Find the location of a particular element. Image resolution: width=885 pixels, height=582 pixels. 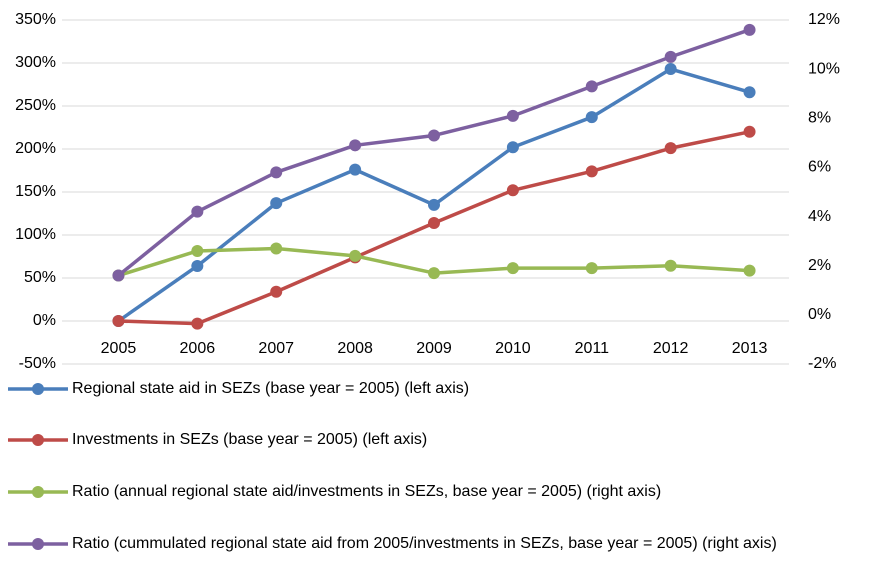

y2-tick-label: 4% is located at coordinates (819, 216).